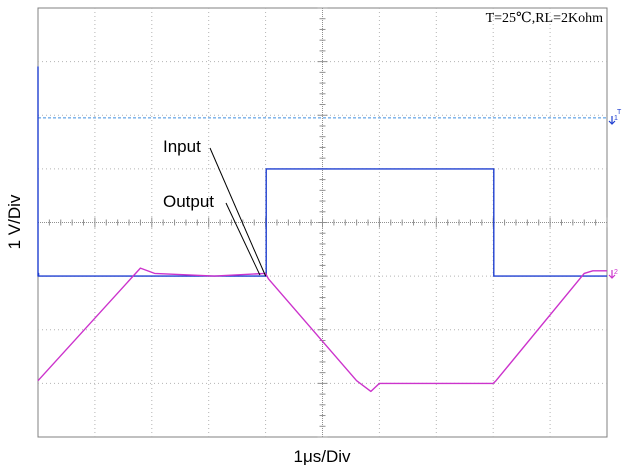  What do you see at coordinates (322, 456) in the screenshot?
I see `x-axis-label: 1μs/Div` at bounding box center [322, 456].